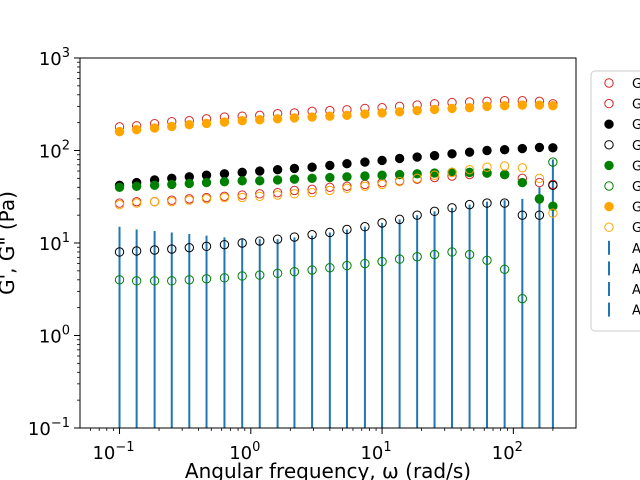  I want to click on y-tick-label-0: 10⁻¹, so click(49, 428).